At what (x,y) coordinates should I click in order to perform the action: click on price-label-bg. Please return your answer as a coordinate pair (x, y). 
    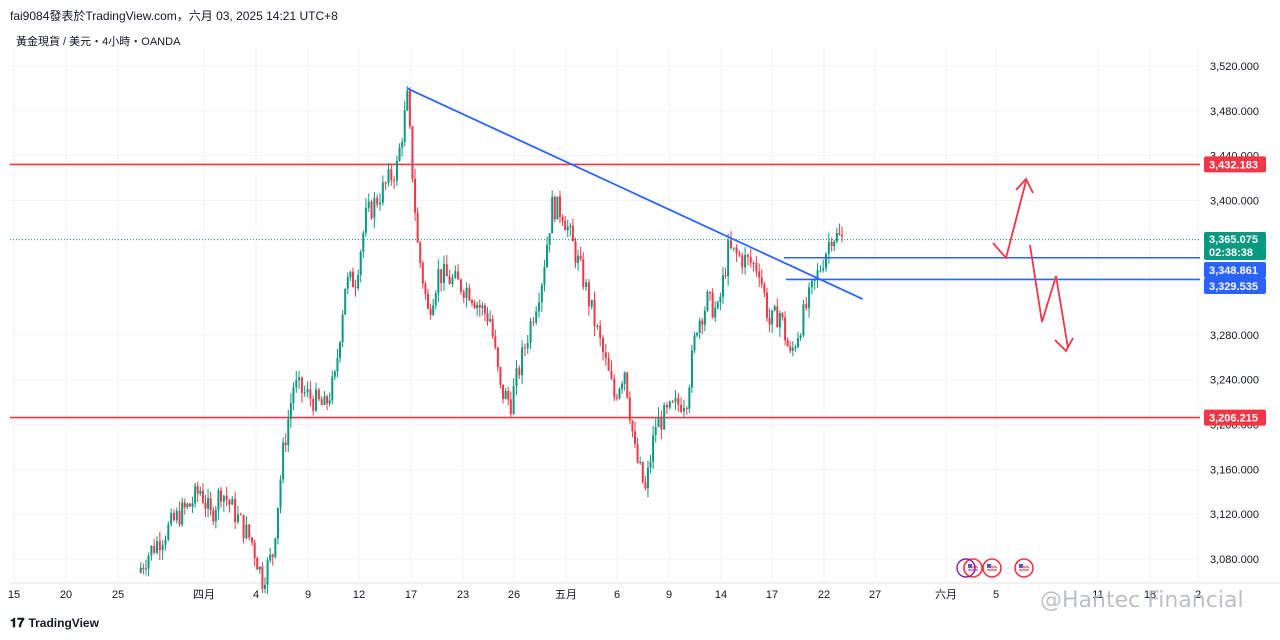
    Looking at the image, I should click on (1235, 417).